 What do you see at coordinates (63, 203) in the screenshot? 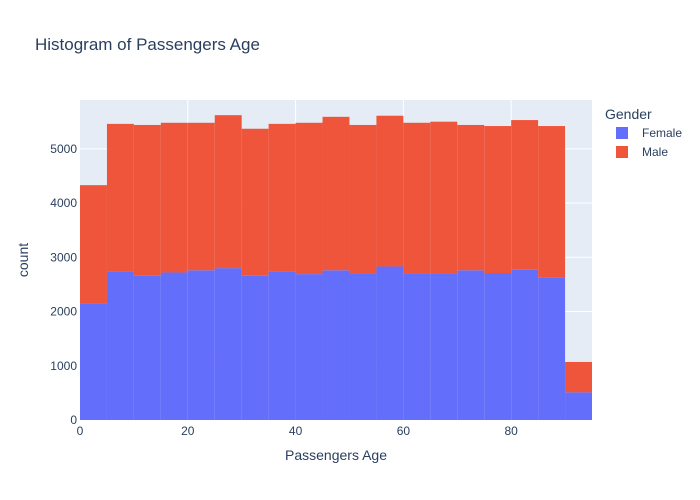
I see `y-tick-label: 4000` at bounding box center [63, 203].